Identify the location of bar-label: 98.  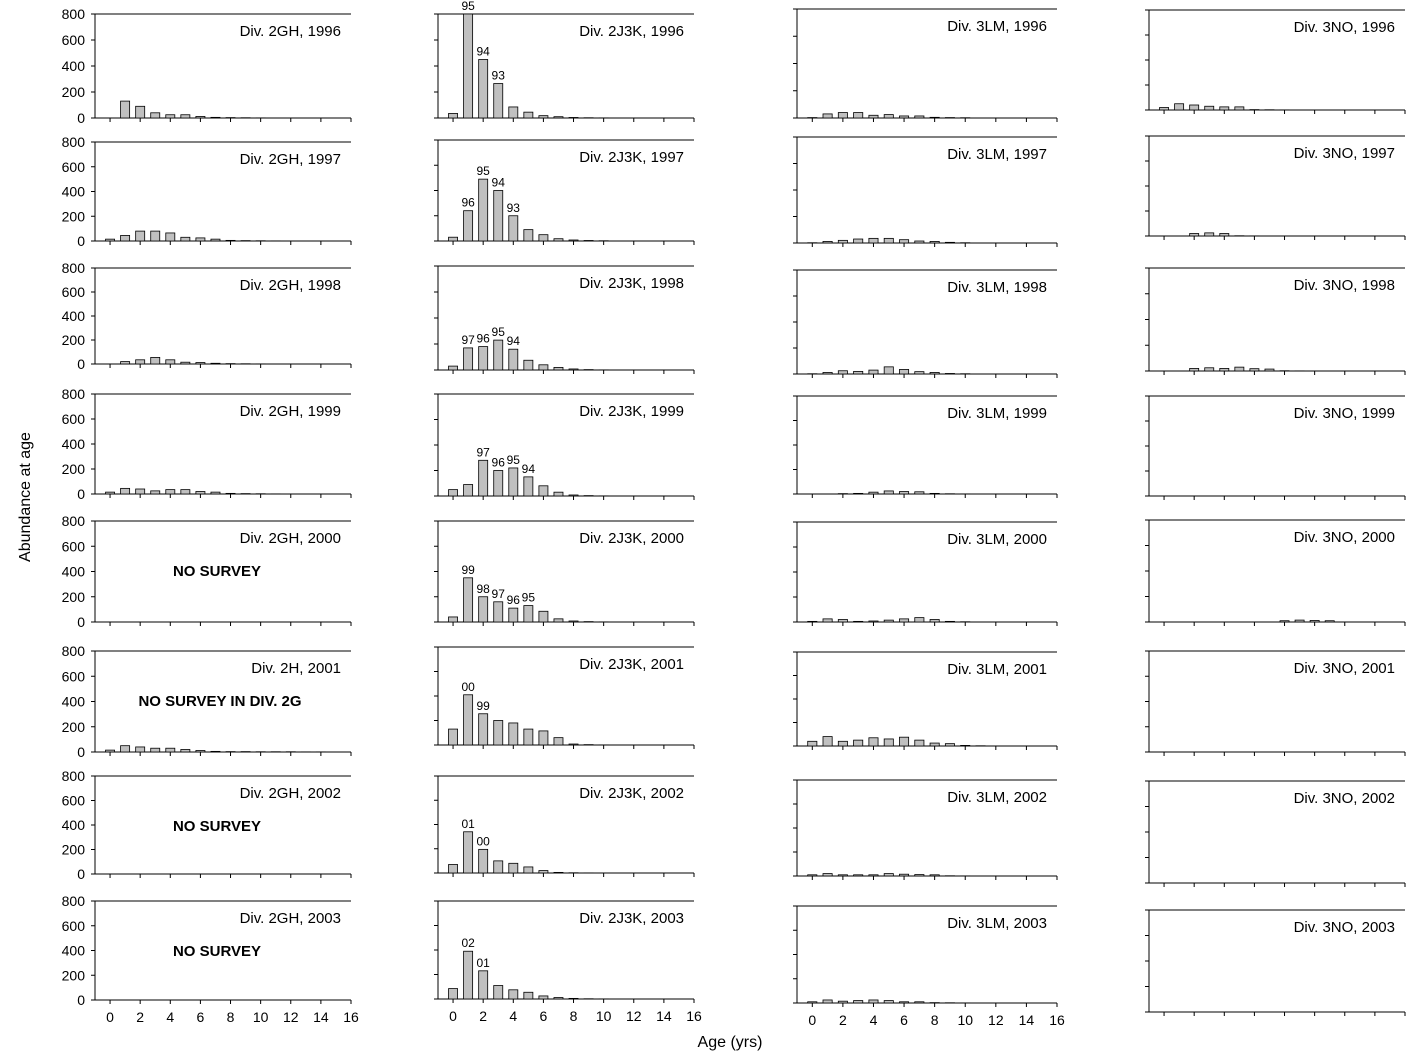
(483, 589).